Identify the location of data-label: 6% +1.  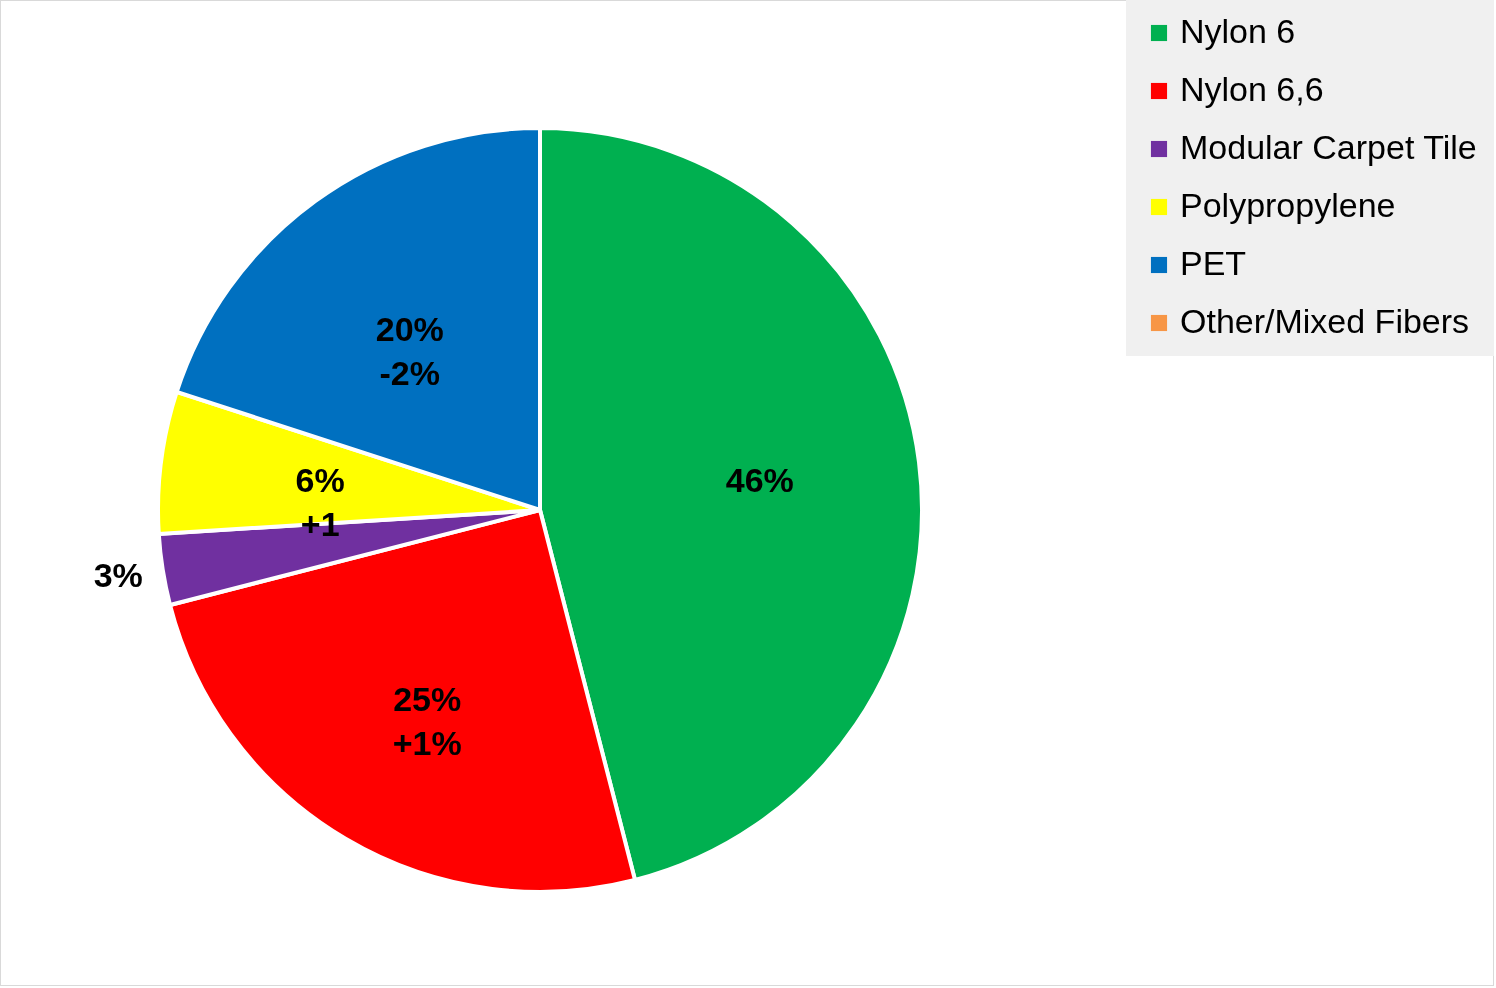
(320, 502).